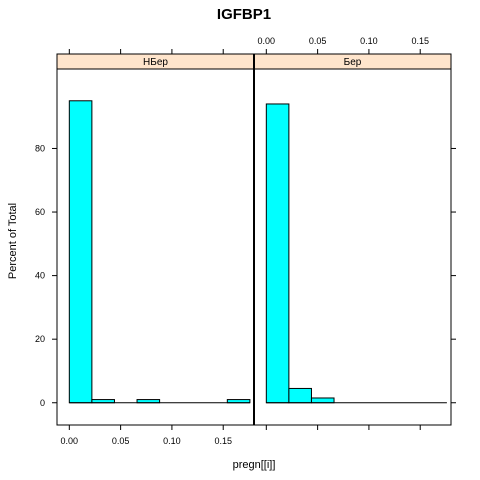  What do you see at coordinates (244, 14) in the screenshot?
I see `chart-title: IGFBP1` at bounding box center [244, 14].